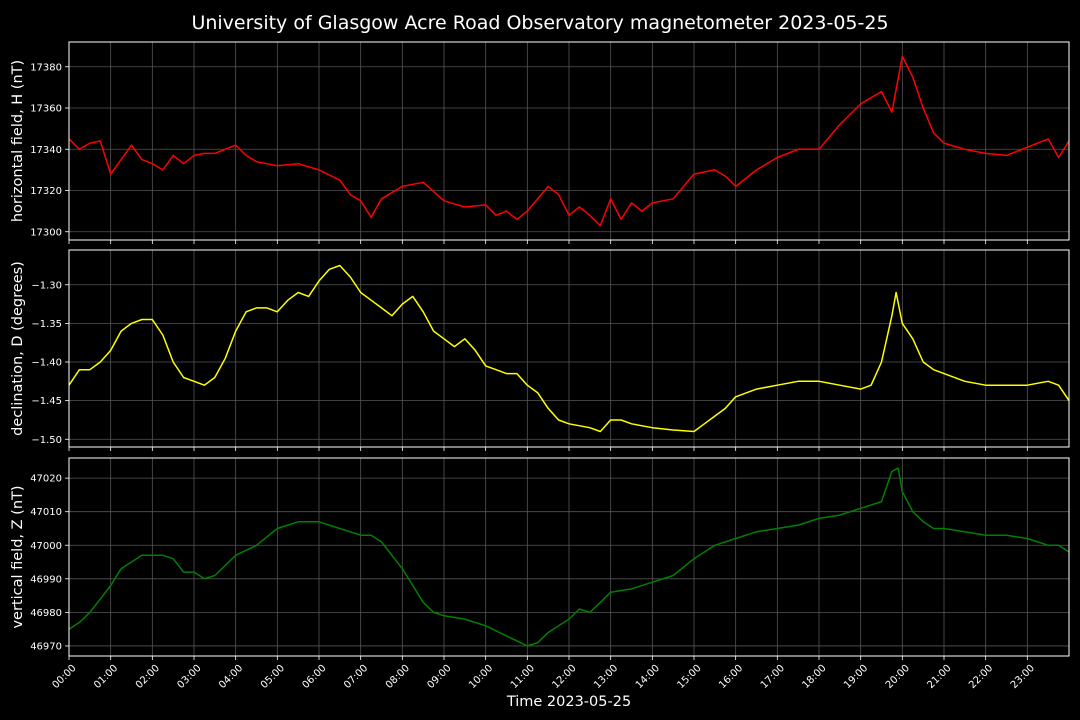 This screenshot has width=1080, height=720. What do you see at coordinates (18, 348) in the screenshot?
I see `y-axis-label: declination, D (degrees)` at bounding box center [18, 348].